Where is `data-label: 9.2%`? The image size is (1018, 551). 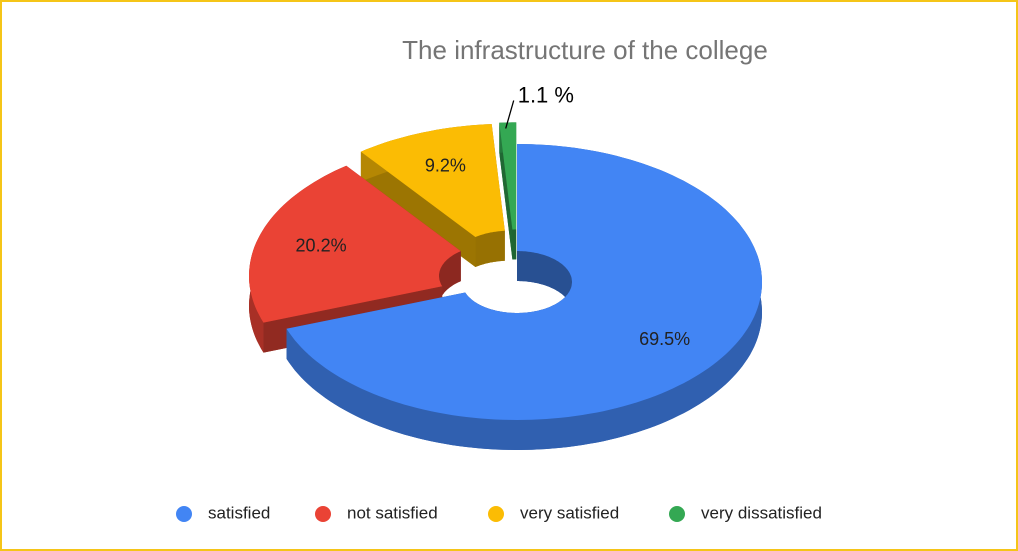
data-label: 9.2% is located at coordinates (445, 165).